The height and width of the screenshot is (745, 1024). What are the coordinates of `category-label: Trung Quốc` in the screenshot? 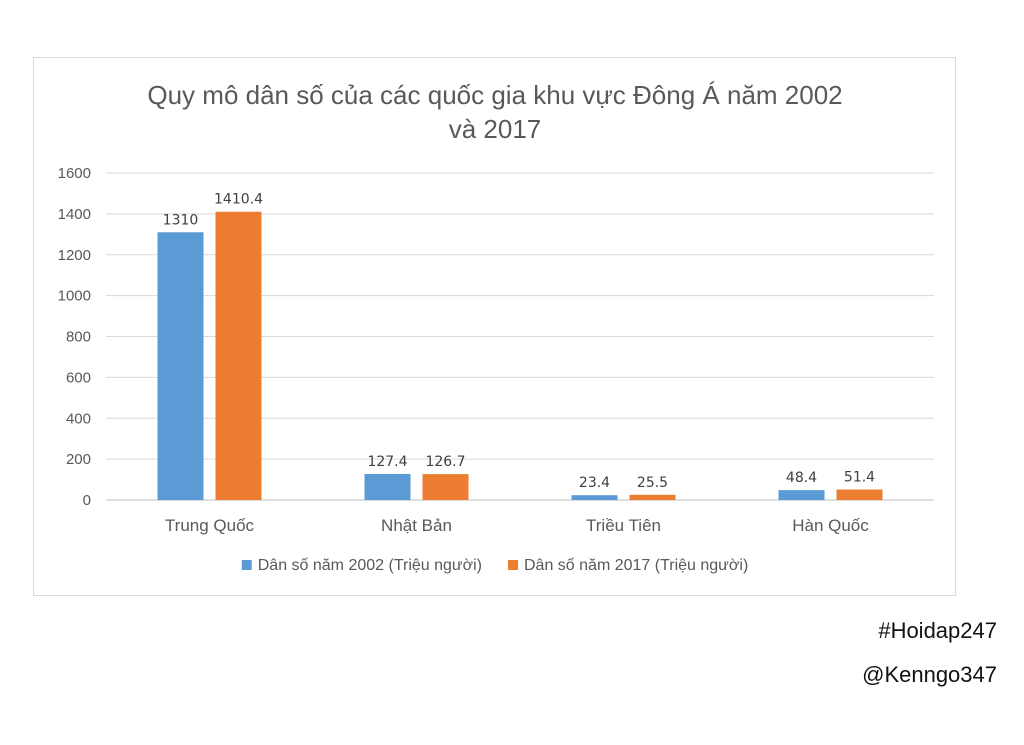 It's located at (210, 525).